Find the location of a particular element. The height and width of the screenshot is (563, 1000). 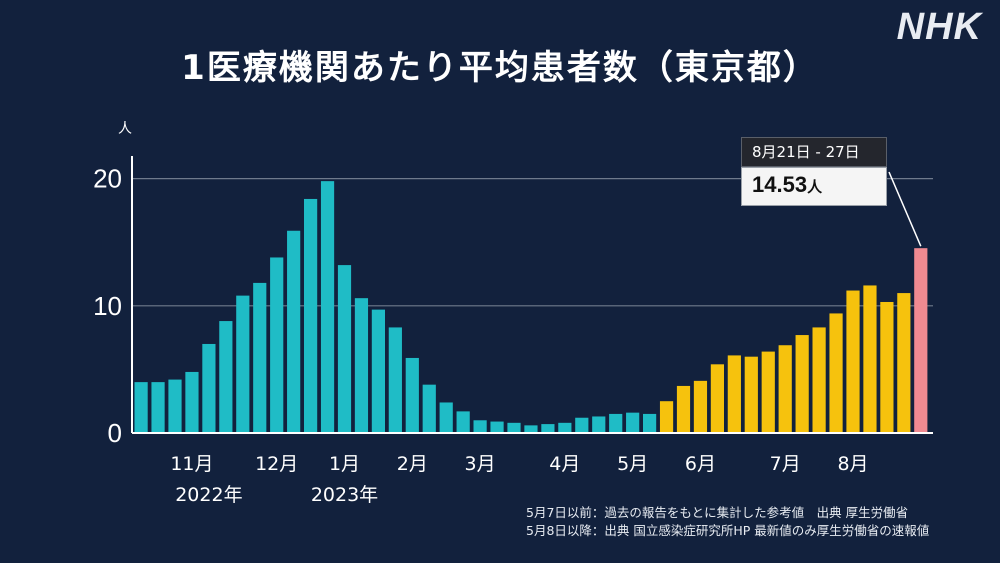

x-tick-label: 1月 is located at coordinates (344, 464).